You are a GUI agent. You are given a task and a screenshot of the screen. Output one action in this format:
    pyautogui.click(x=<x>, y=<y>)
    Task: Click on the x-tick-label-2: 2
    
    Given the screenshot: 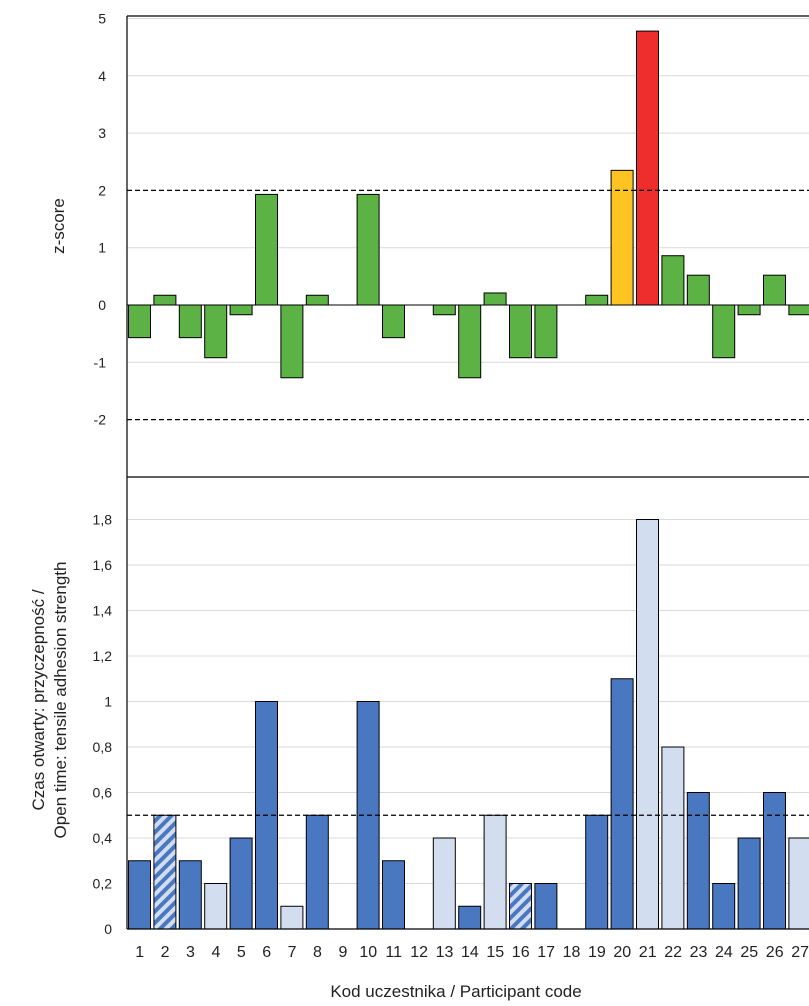 What is the action you would take?
    pyautogui.click(x=165, y=952)
    